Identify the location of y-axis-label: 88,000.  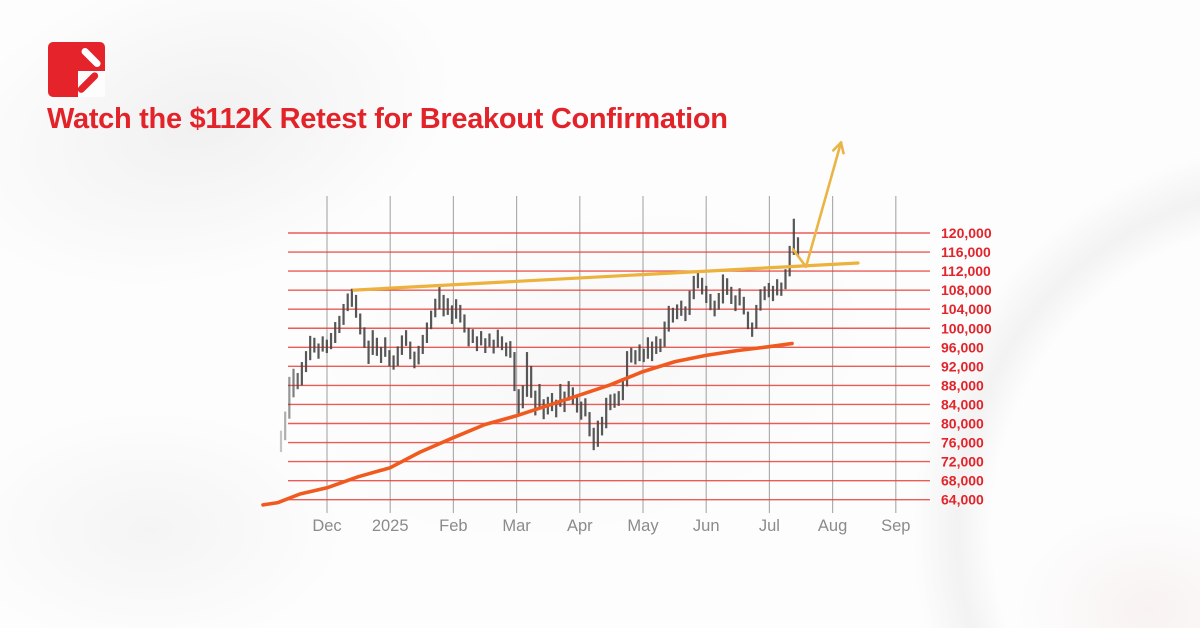
(962, 385).